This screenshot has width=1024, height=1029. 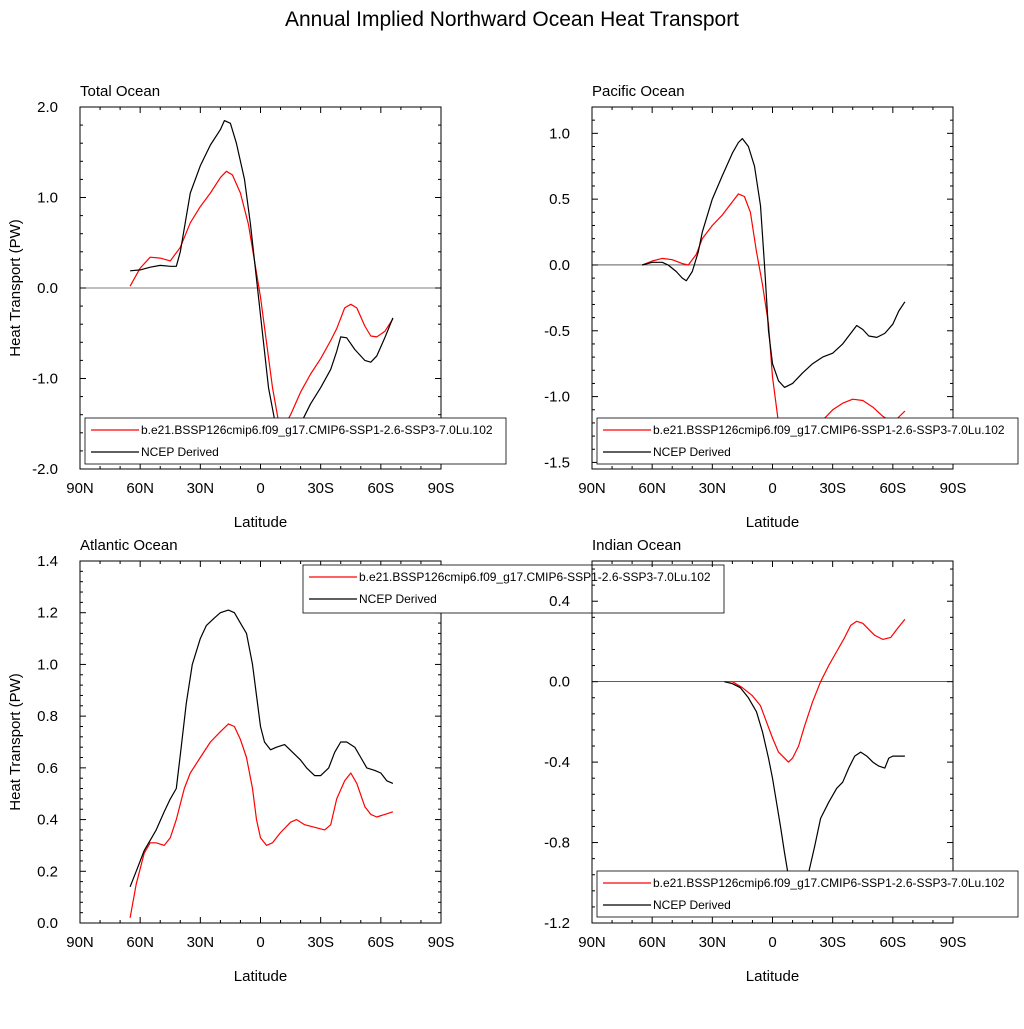 What do you see at coordinates (559, 199) in the screenshot?
I see `y-tick-label: 0.5` at bounding box center [559, 199].